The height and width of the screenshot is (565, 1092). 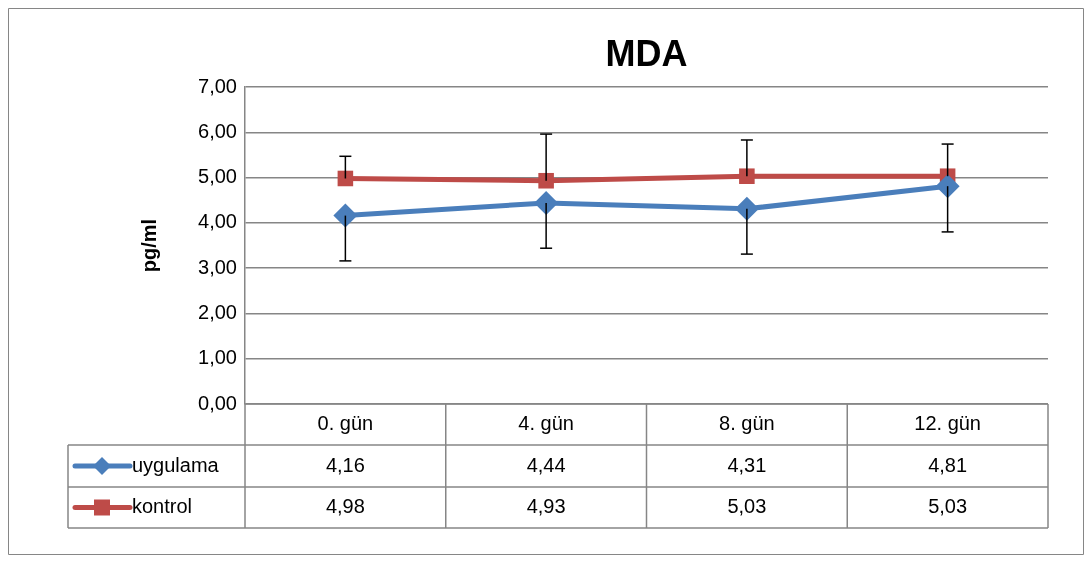 What do you see at coordinates (217, 130) in the screenshot?
I see `y-tick-label: 6,00` at bounding box center [217, 130].